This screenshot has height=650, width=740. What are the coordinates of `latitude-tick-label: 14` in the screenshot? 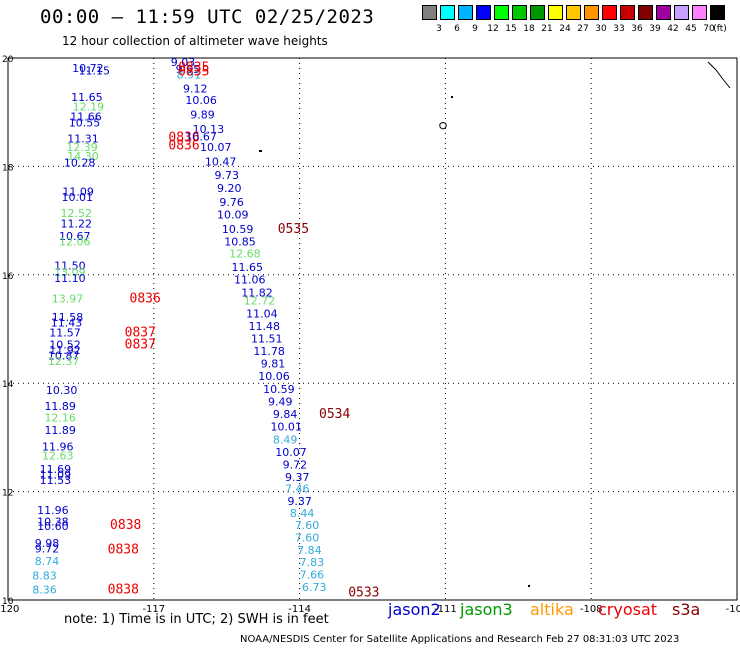 It's located at (8, 385).